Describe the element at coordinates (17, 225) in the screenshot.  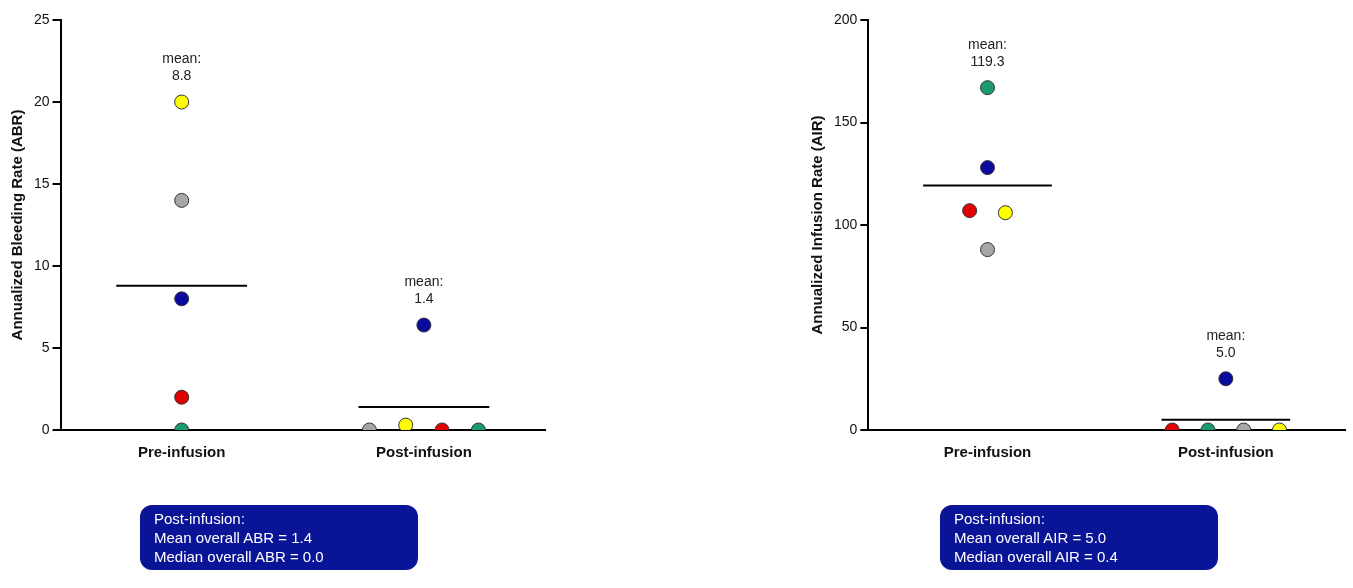
I see `y-axis-title: Annualized Bleeding Rate (ABR)` at that location.